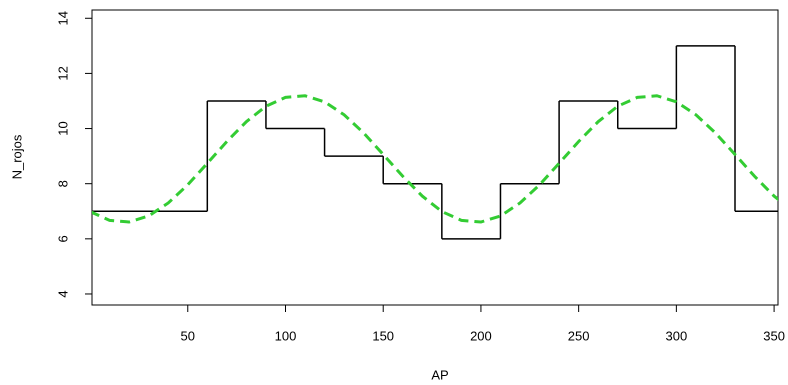 This screenshot has height=385, width=788. I want to click on x-tick-label: 200, so click(481, 335).